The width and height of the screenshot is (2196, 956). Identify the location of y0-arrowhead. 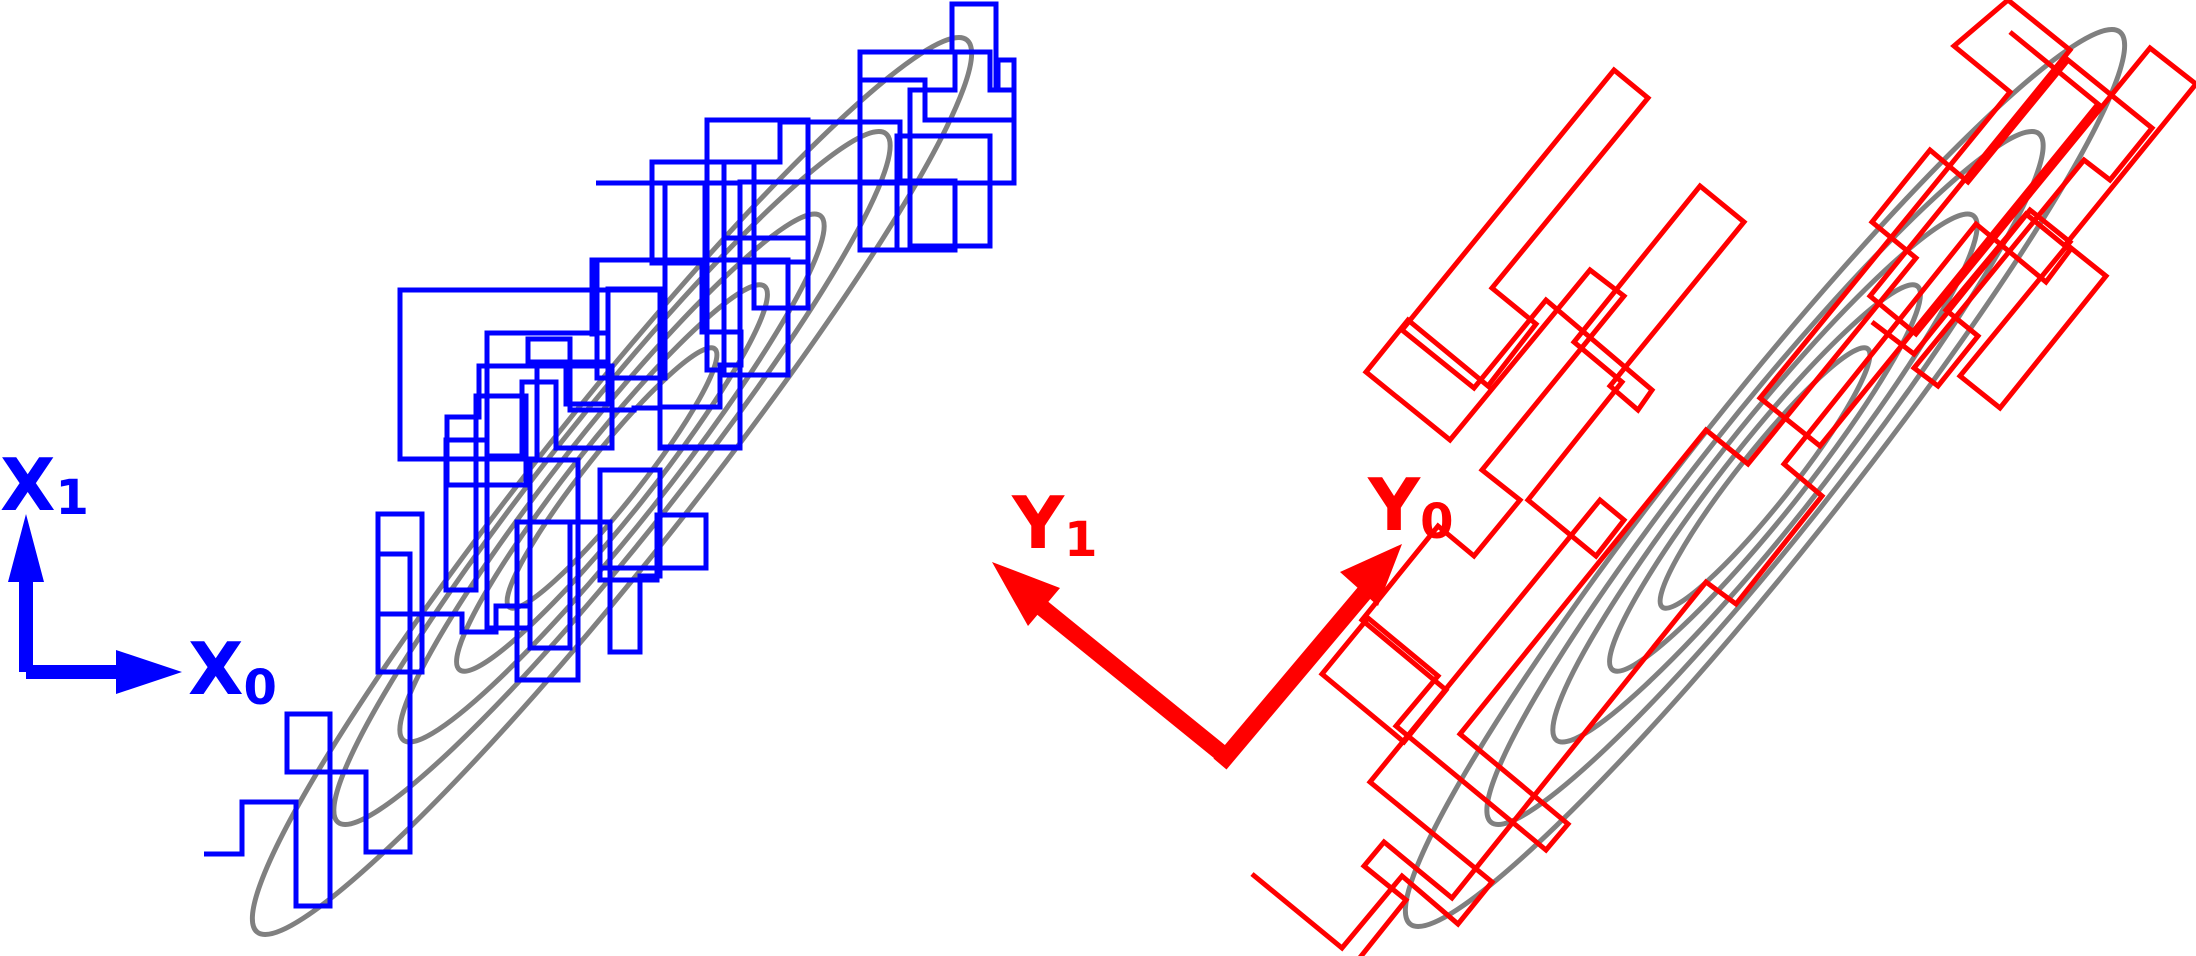
(1371, 575).